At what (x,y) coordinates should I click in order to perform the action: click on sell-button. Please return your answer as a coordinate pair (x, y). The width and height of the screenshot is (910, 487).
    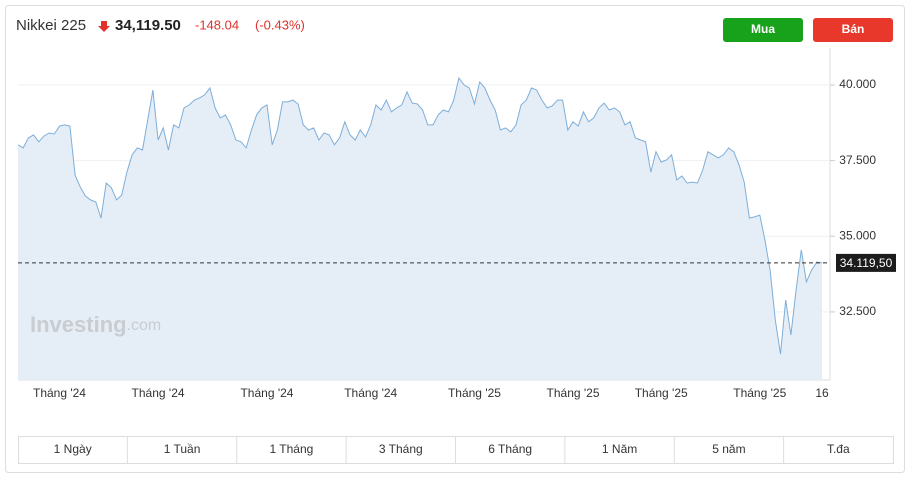
    Looking at the image, I should click on (853, 30).